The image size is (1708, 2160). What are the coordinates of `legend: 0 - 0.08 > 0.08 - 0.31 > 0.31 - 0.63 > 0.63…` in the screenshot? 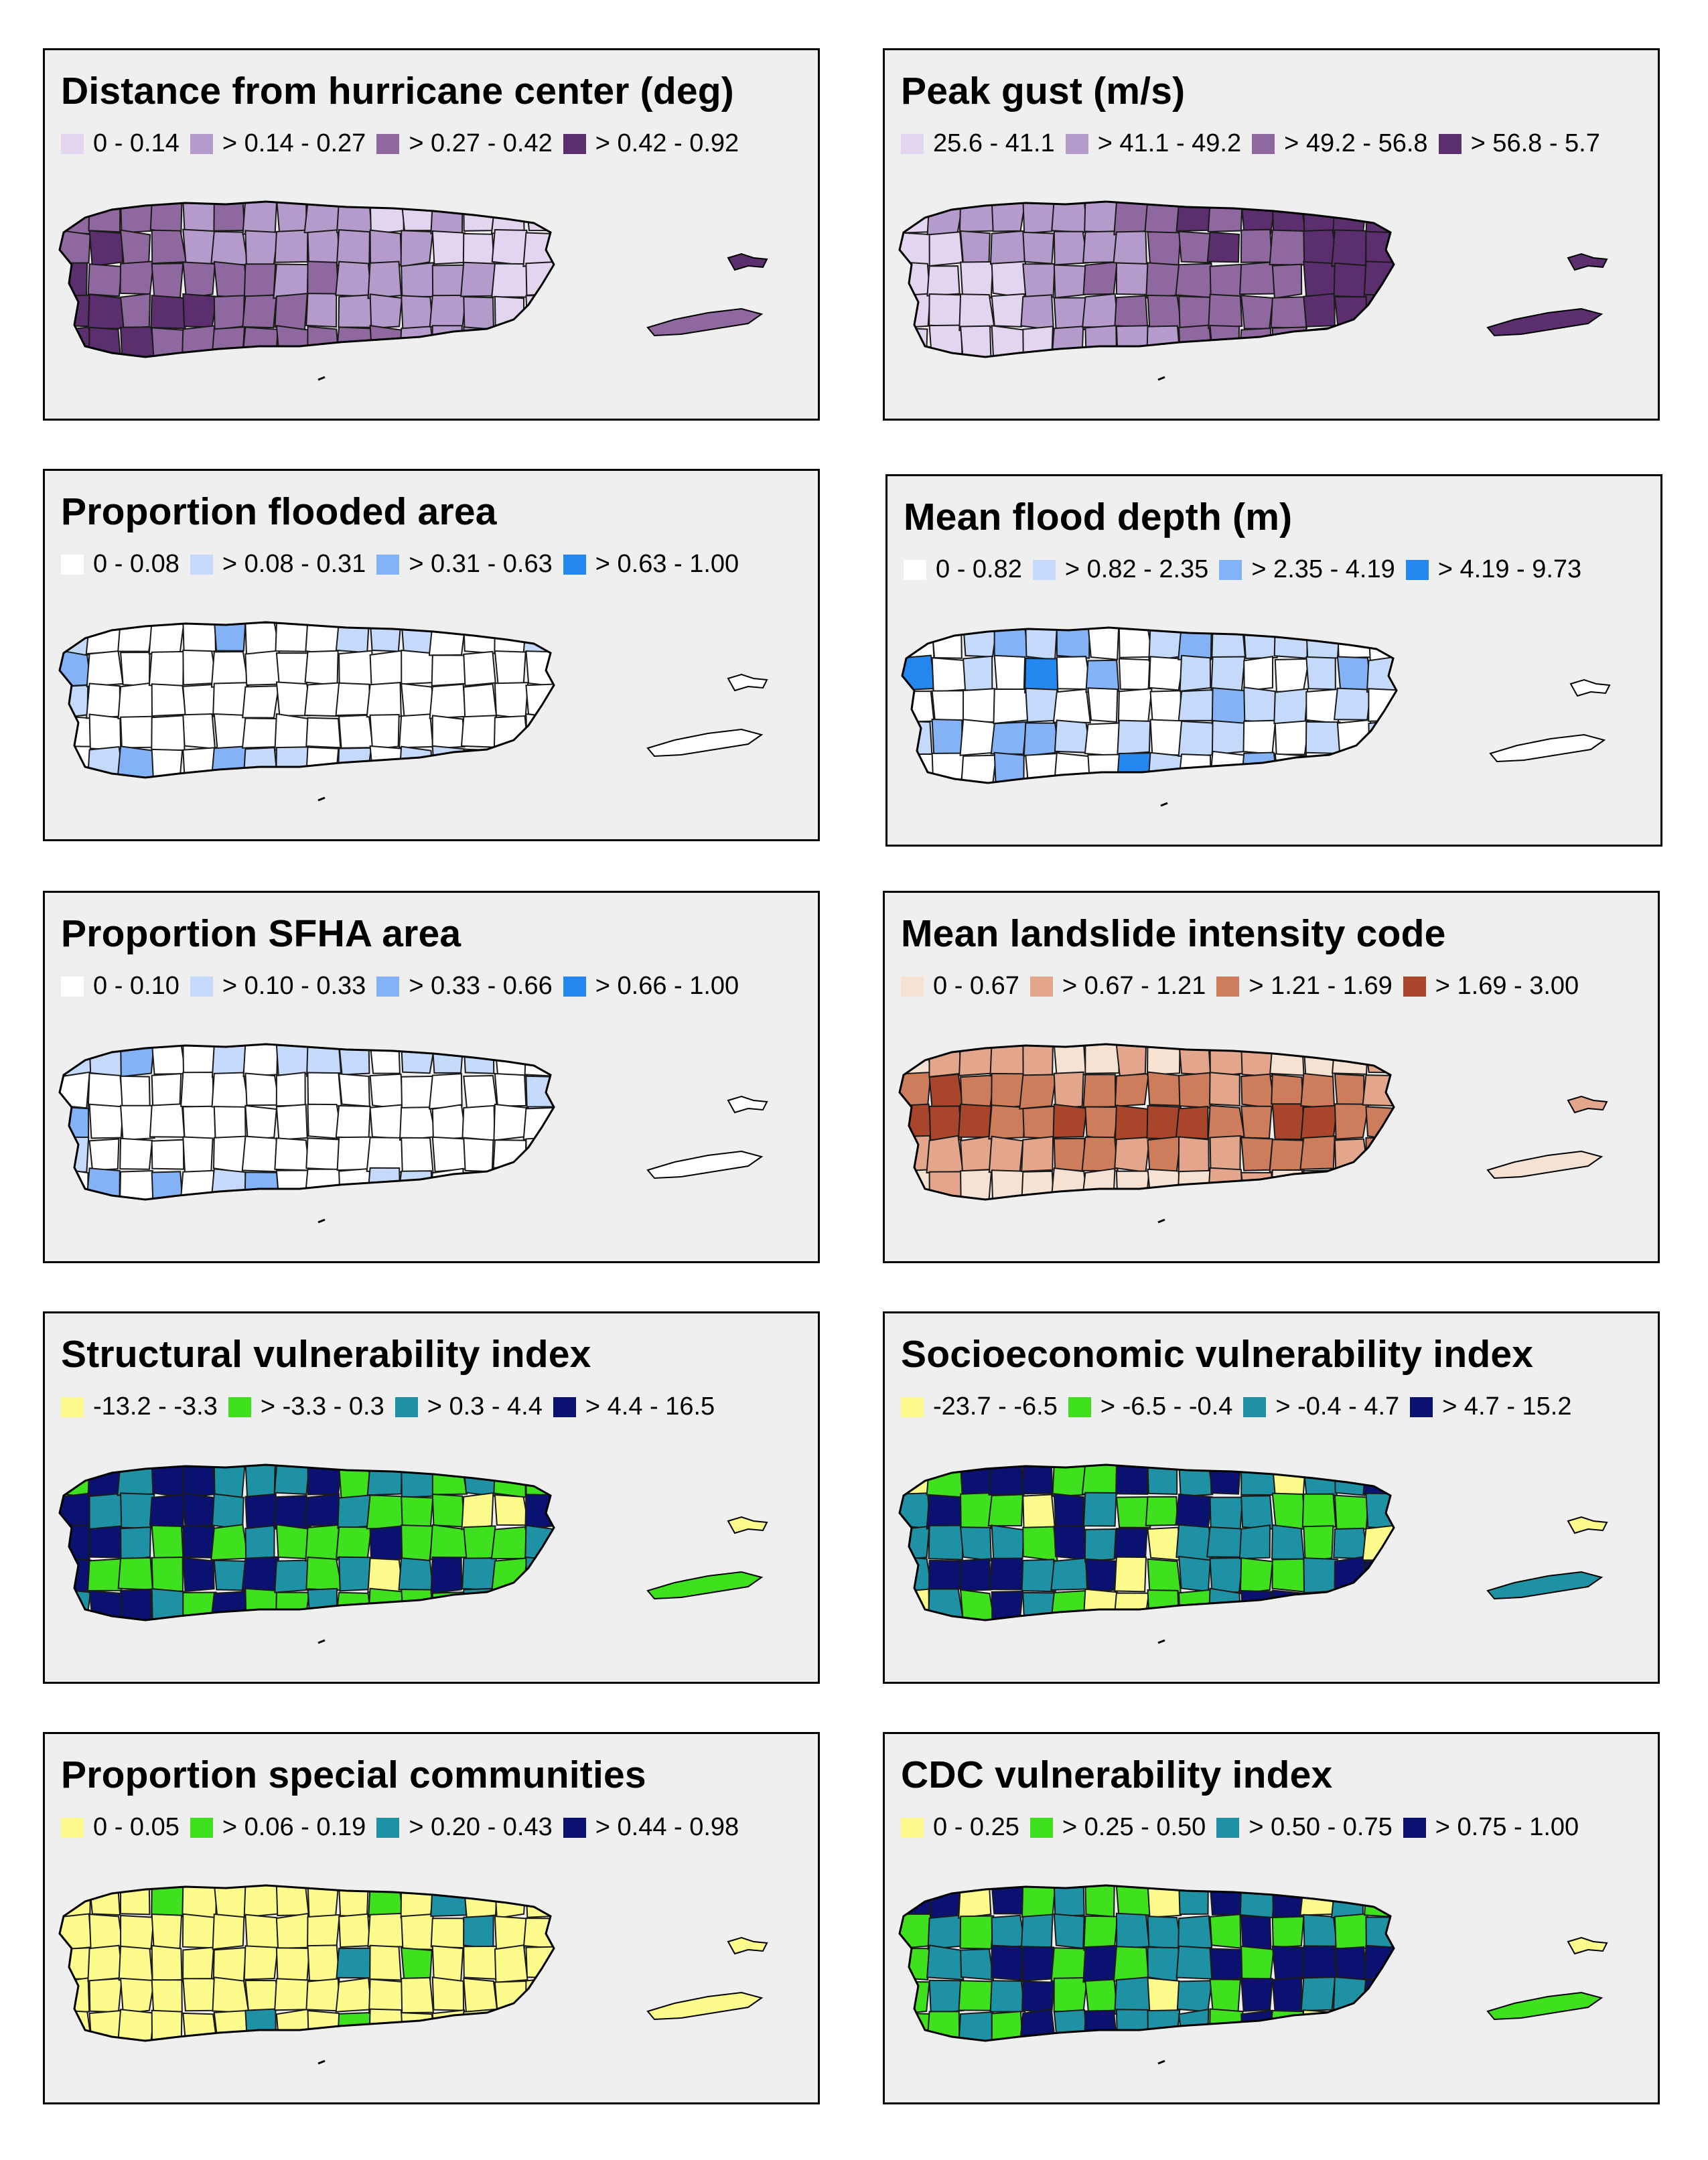 It's located at (405, 564).